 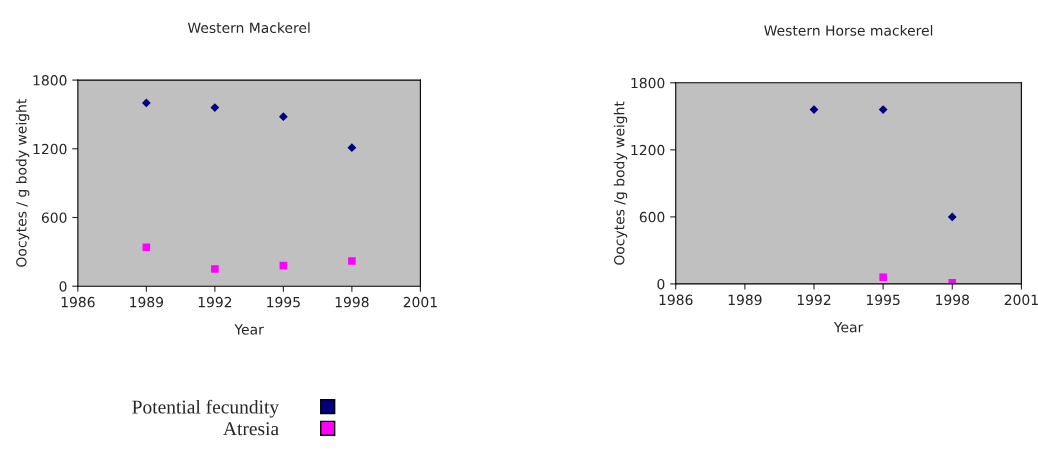 What do you see at coordinates (251, 429) in the screenshot?
I see `legend-label: Atresia` at bounding box center [251, 429].